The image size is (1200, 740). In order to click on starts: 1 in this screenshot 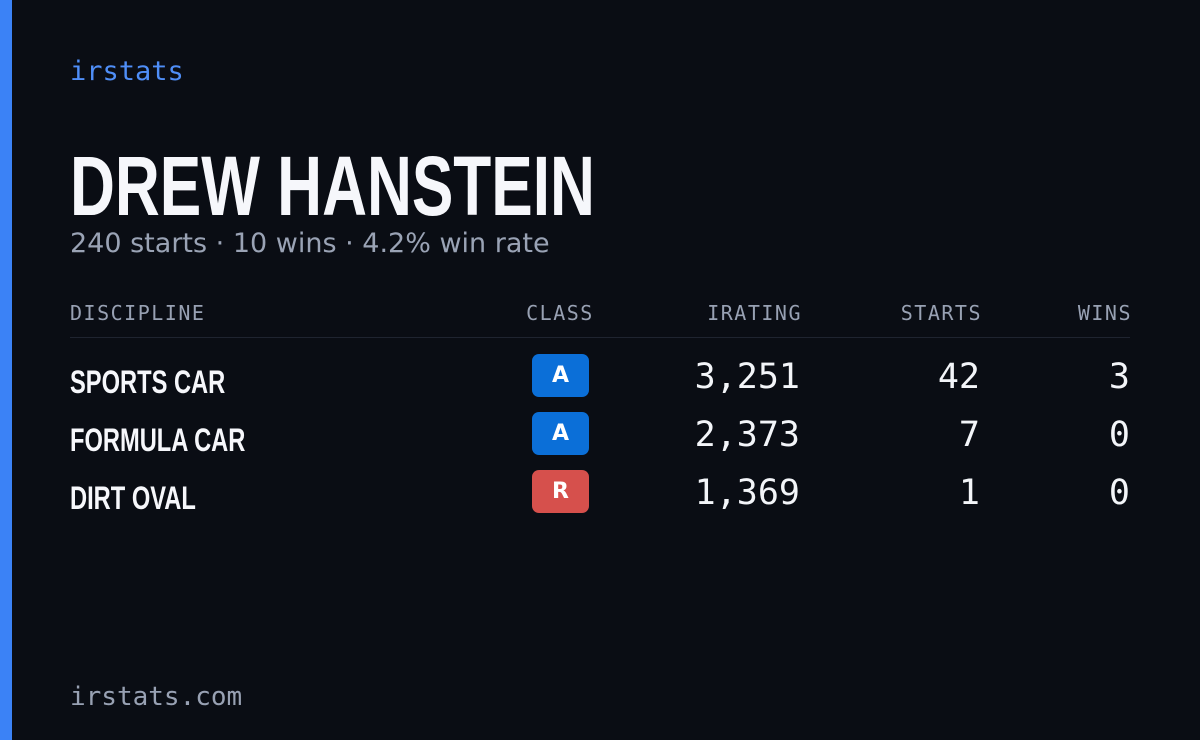, I will do `click(969, 493)`.